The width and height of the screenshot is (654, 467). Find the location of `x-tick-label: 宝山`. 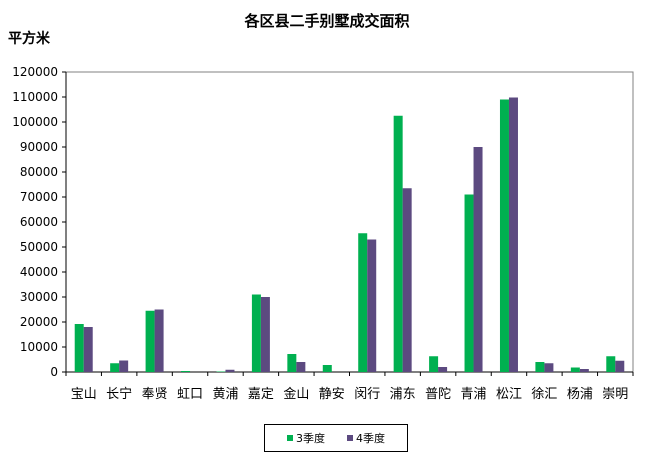

x-tick-label: 宝山 is located at coordinates (84, 394).